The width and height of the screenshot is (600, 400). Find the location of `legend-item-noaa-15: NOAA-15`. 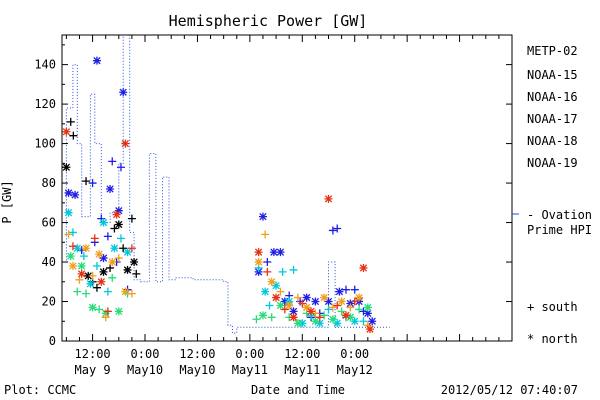

legend-item-noaa-15: NOAA-15 is located at coordinates (552, 75).